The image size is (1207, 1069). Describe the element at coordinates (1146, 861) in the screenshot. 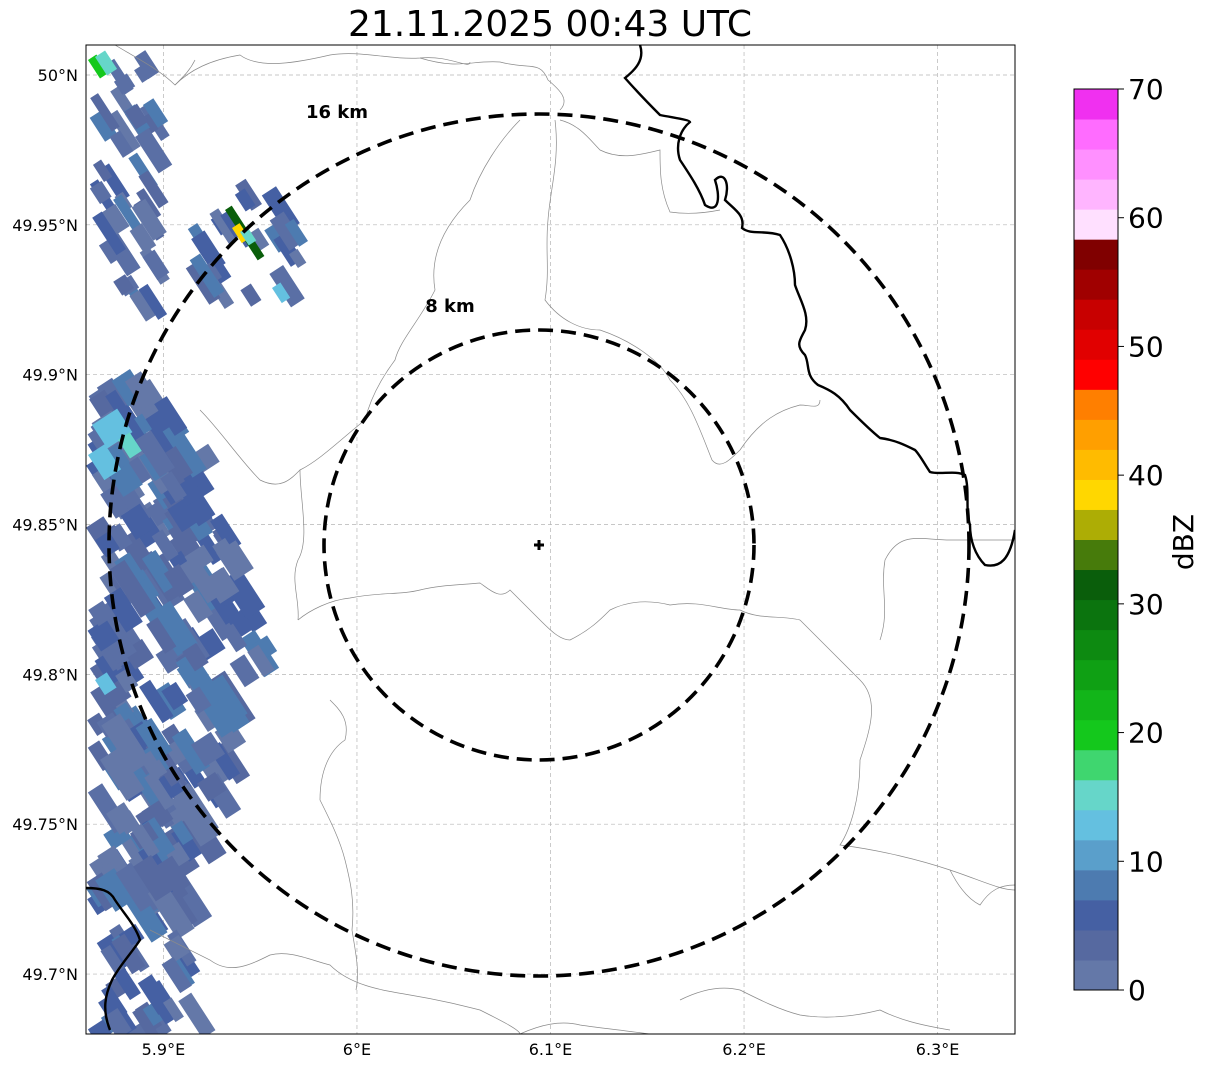

I see `colorbar-tick-label: 10` at that location.